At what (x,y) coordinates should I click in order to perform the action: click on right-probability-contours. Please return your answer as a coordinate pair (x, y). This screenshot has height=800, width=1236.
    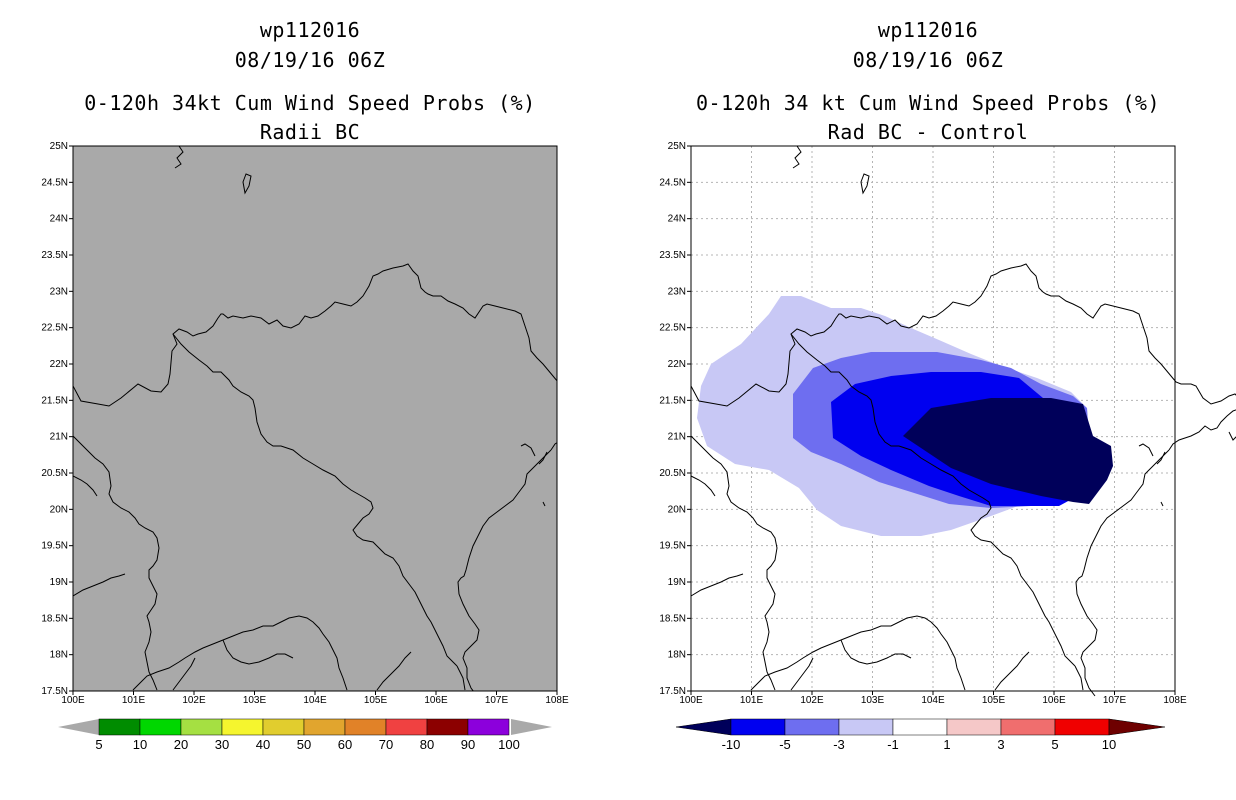
    Looking at the image, I should click on (905, 416).